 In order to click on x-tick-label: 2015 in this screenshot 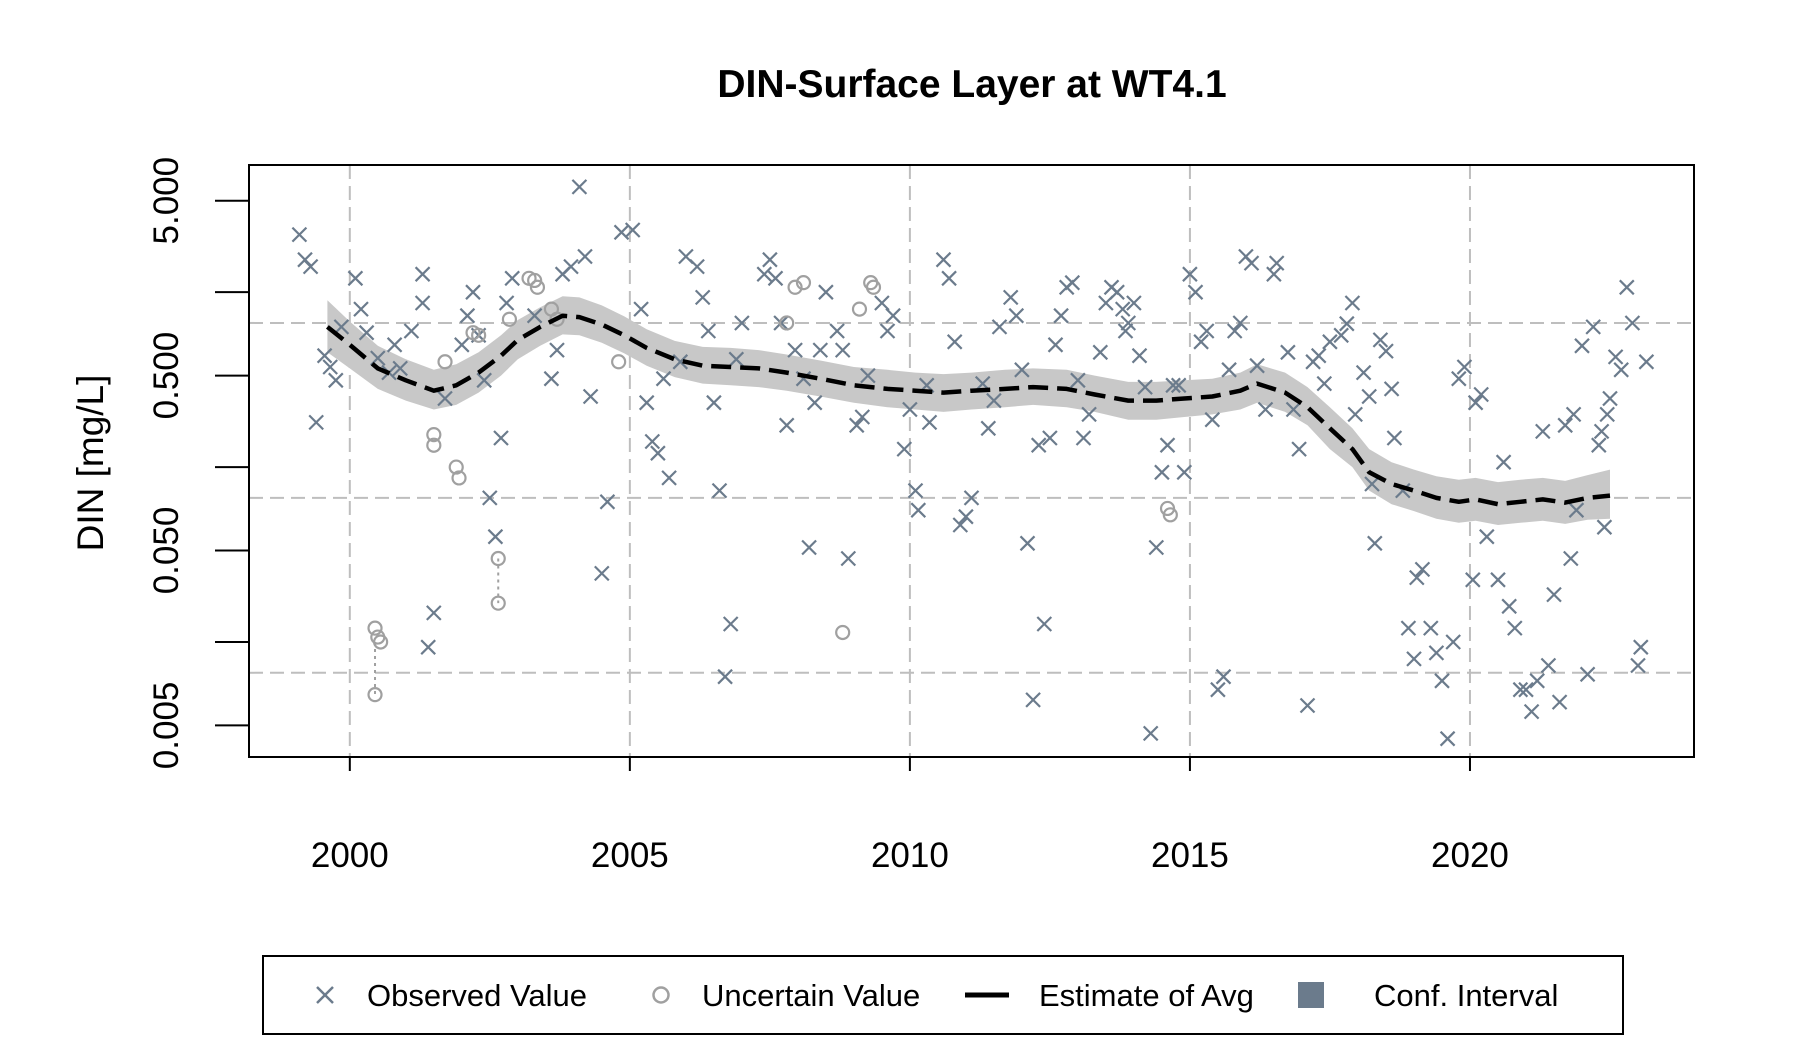, I will do `click(1190, 855)`.